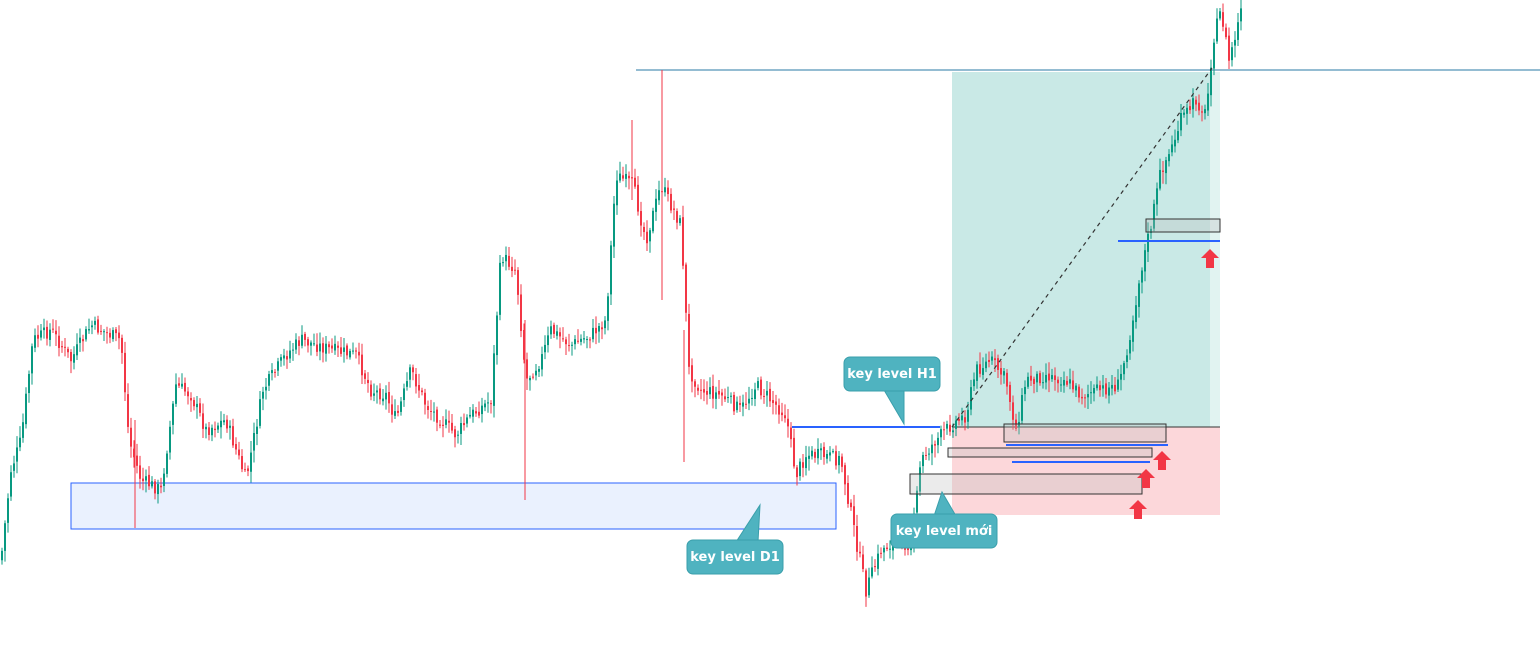 The width and height of the screenshot is (1540, 667). I want to click on callout-key-level-d1: key level D1, so click(735, 539).